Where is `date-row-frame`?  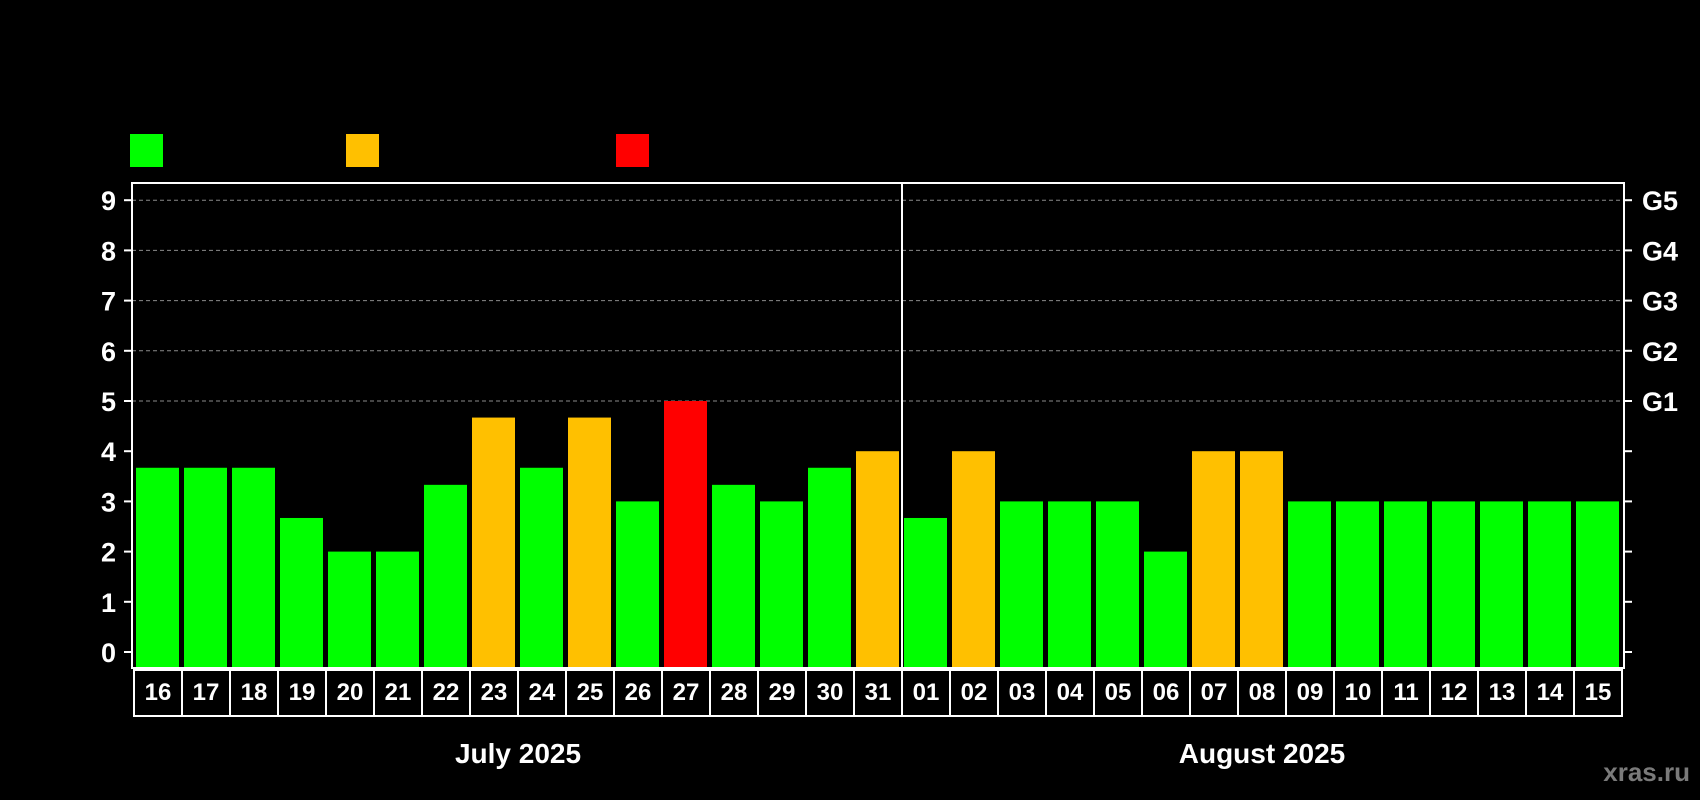 date-row-frame is located at coordinates (878, 693).